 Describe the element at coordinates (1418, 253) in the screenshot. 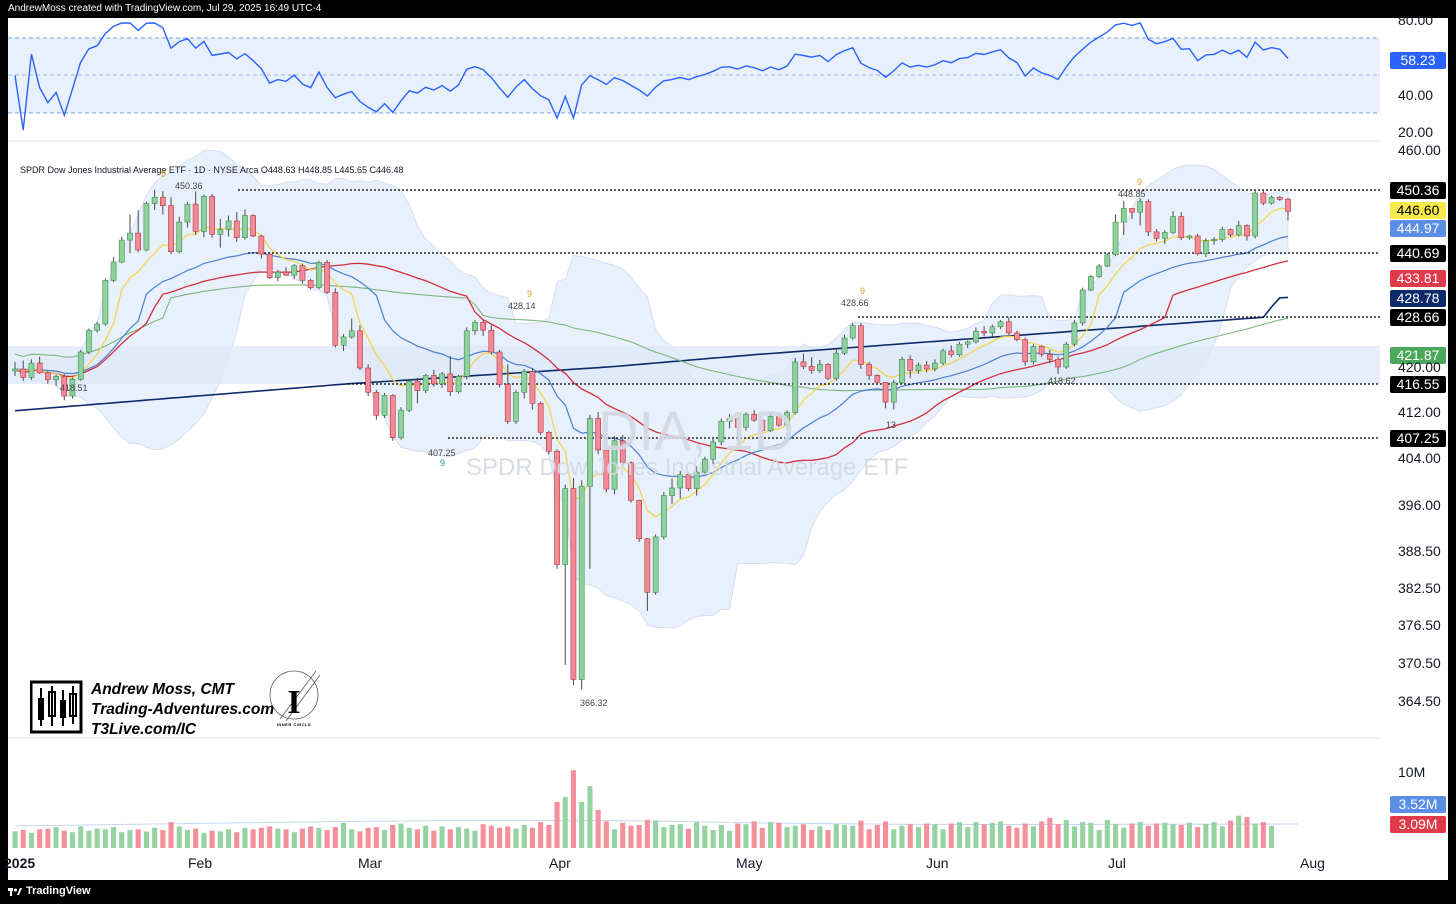

I see `price-tag: 440.69` at that location.